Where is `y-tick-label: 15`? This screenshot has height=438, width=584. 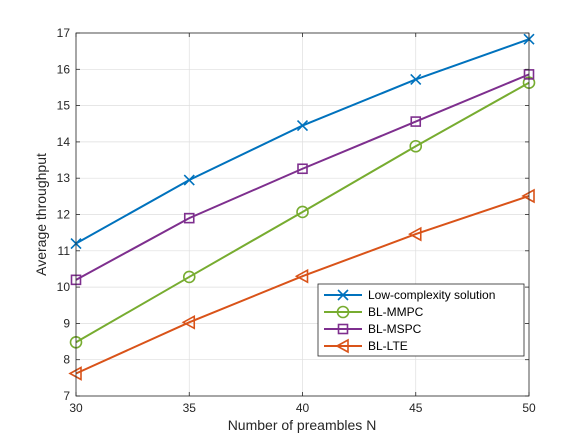
y-tick-label: 15 is located at coordinates (64, 106).